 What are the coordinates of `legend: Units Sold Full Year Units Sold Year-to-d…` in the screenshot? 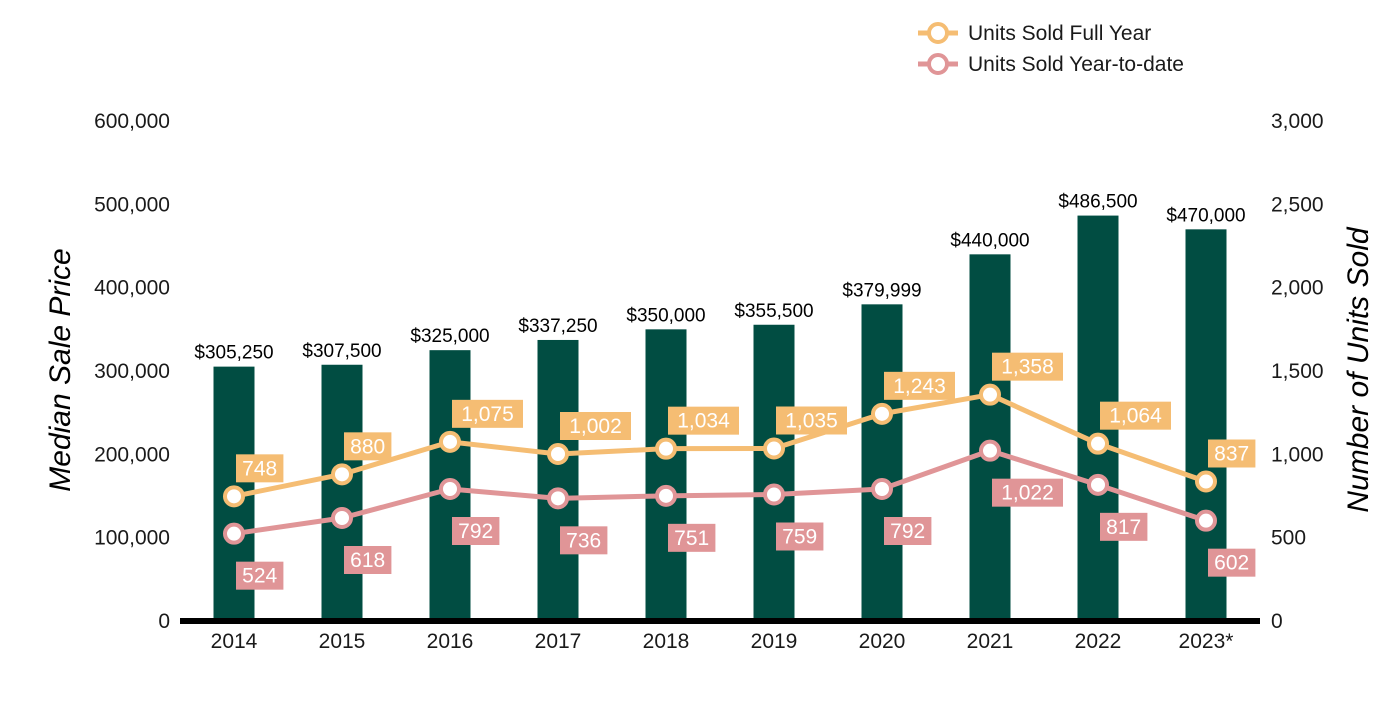 It's located at (1051, 49).